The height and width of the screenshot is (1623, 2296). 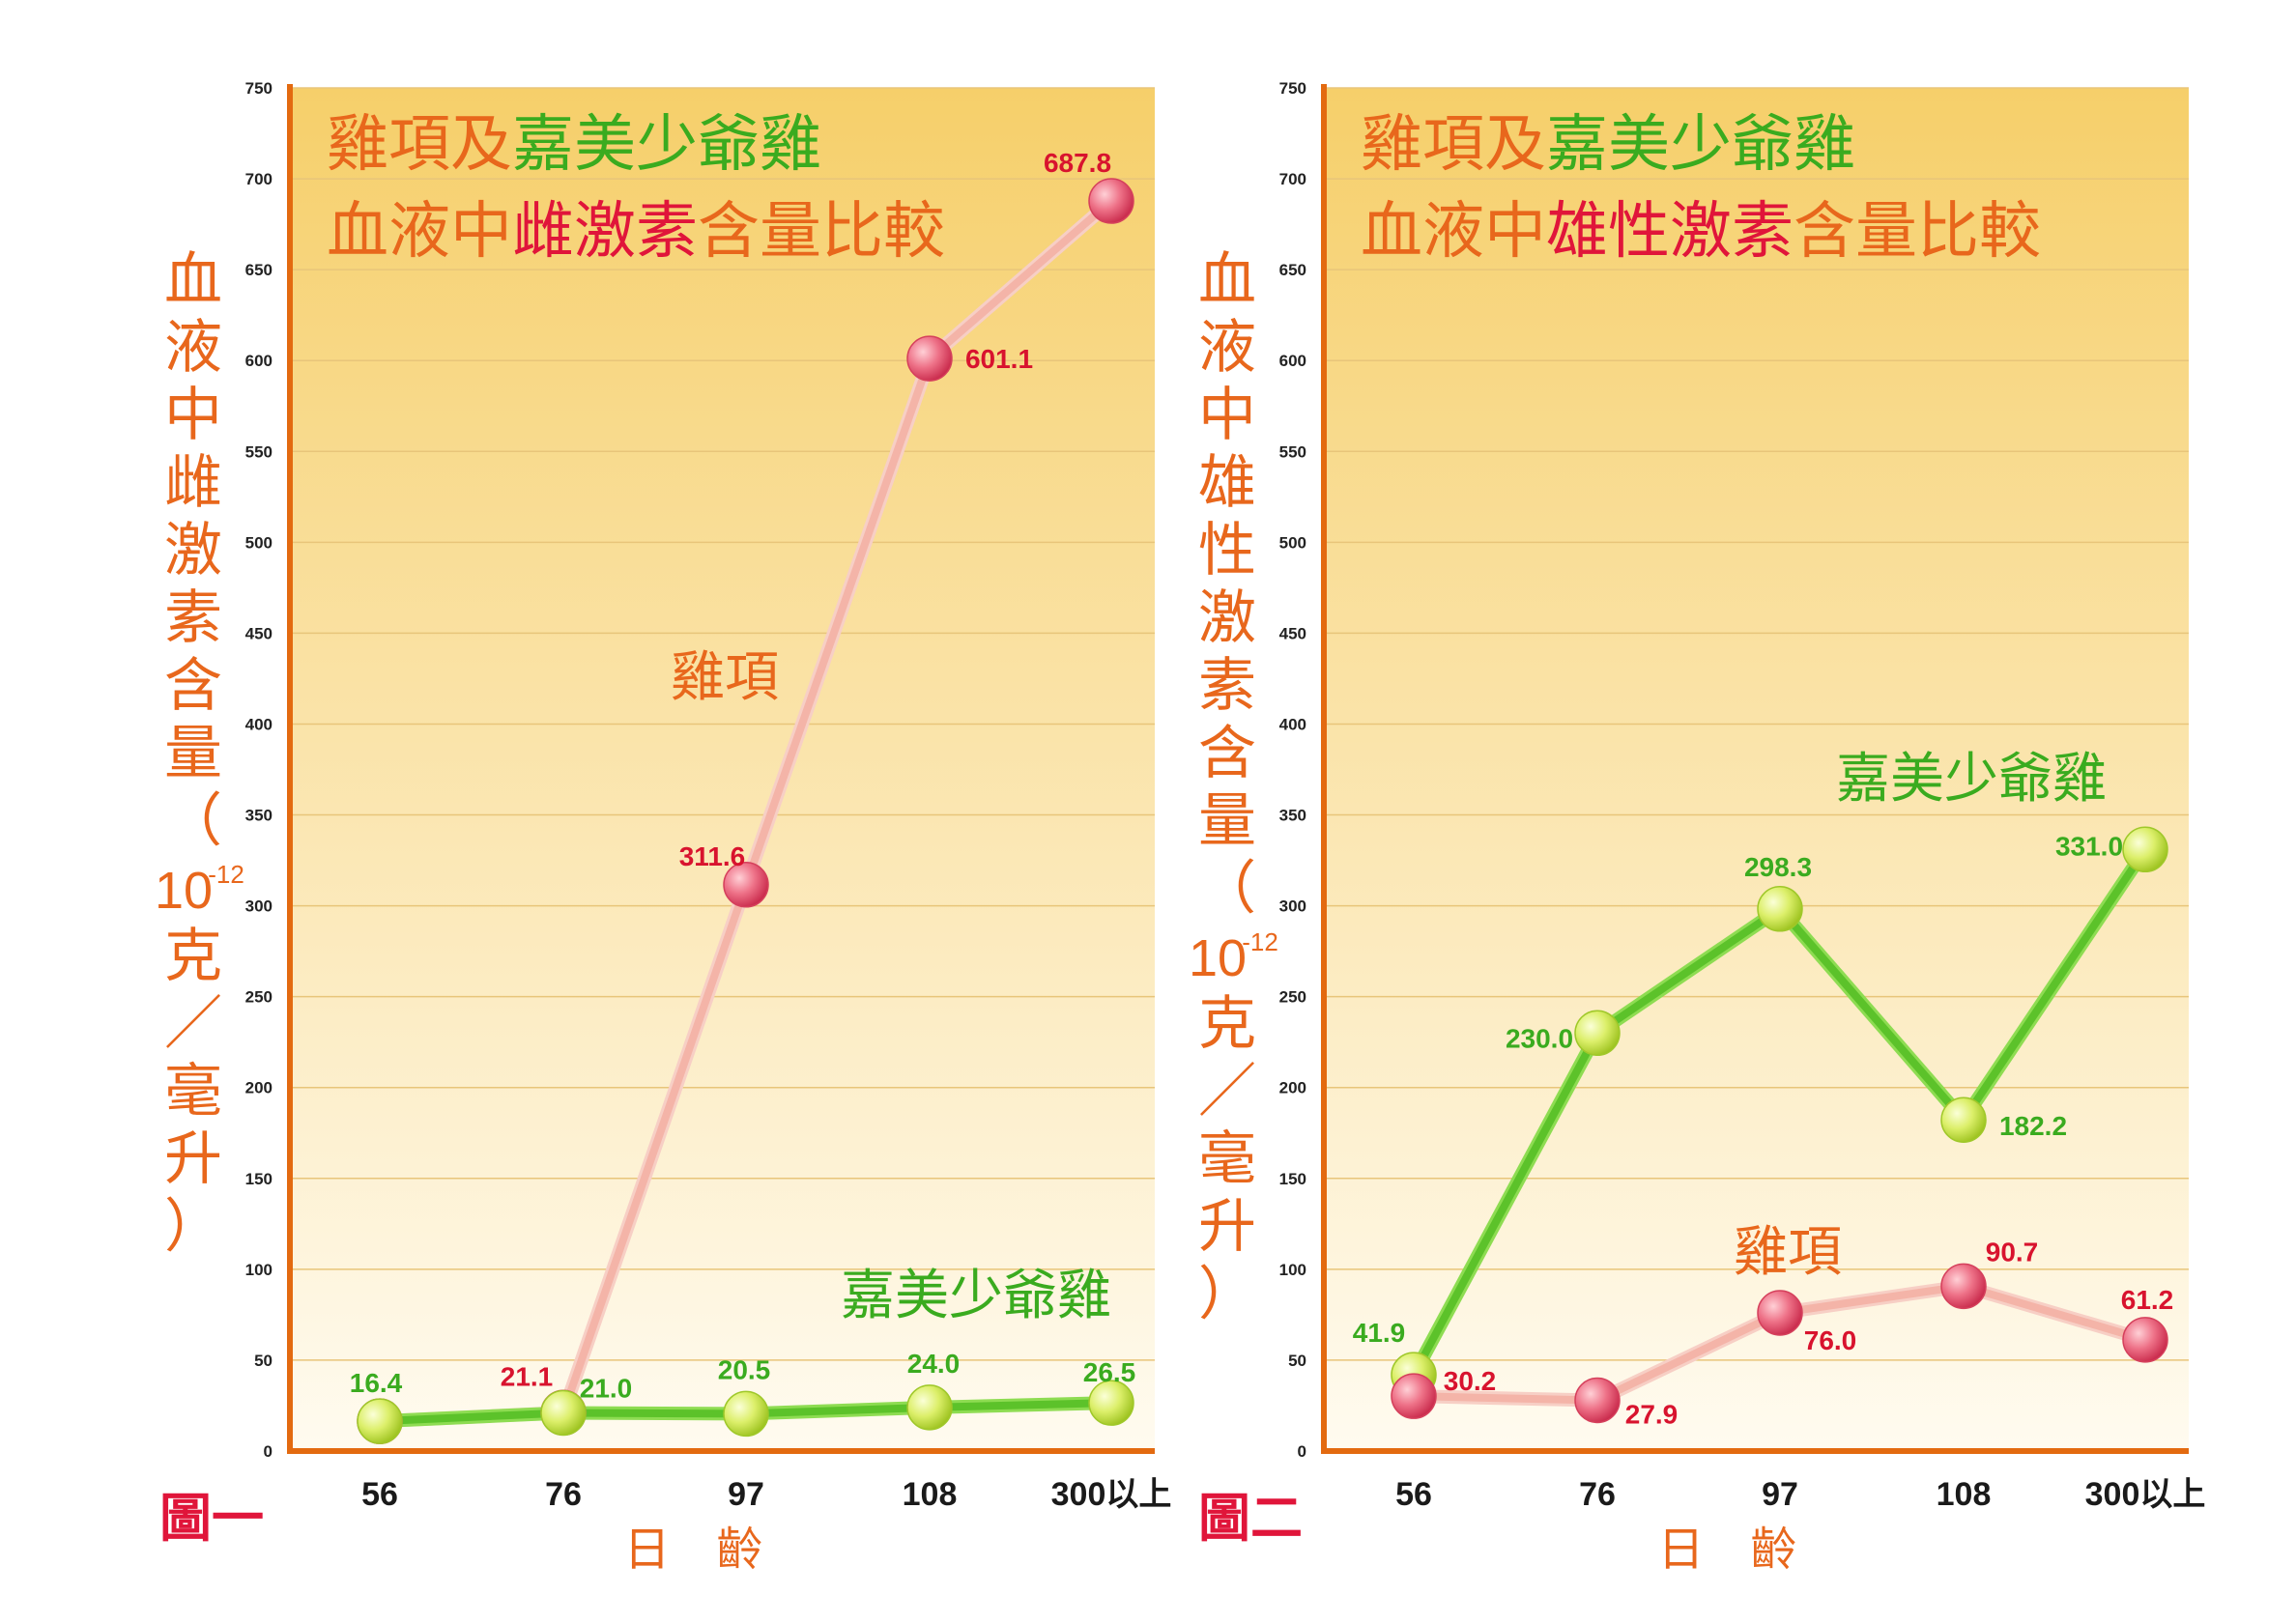 I want to click on chart-title-segment: 雌激素, so click(x=605, y=232).